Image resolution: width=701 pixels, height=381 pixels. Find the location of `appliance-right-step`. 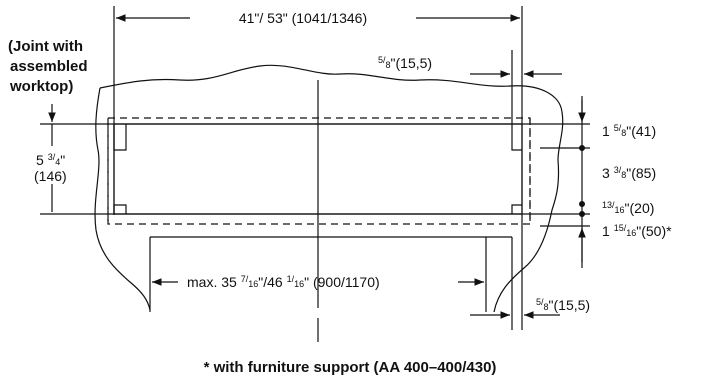

appliance-right-step is located at coordinates (516, 169).